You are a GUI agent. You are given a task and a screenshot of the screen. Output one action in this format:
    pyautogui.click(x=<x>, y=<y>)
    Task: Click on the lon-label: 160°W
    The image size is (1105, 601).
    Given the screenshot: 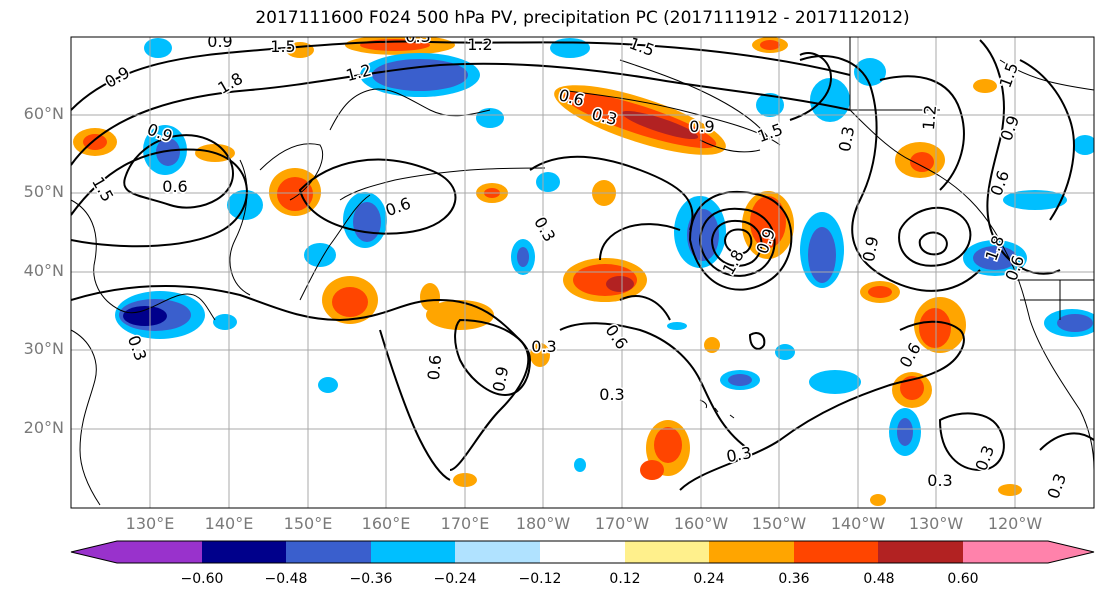 What is the action you would take?
    pyautogui.click(x=701, y=523)
    